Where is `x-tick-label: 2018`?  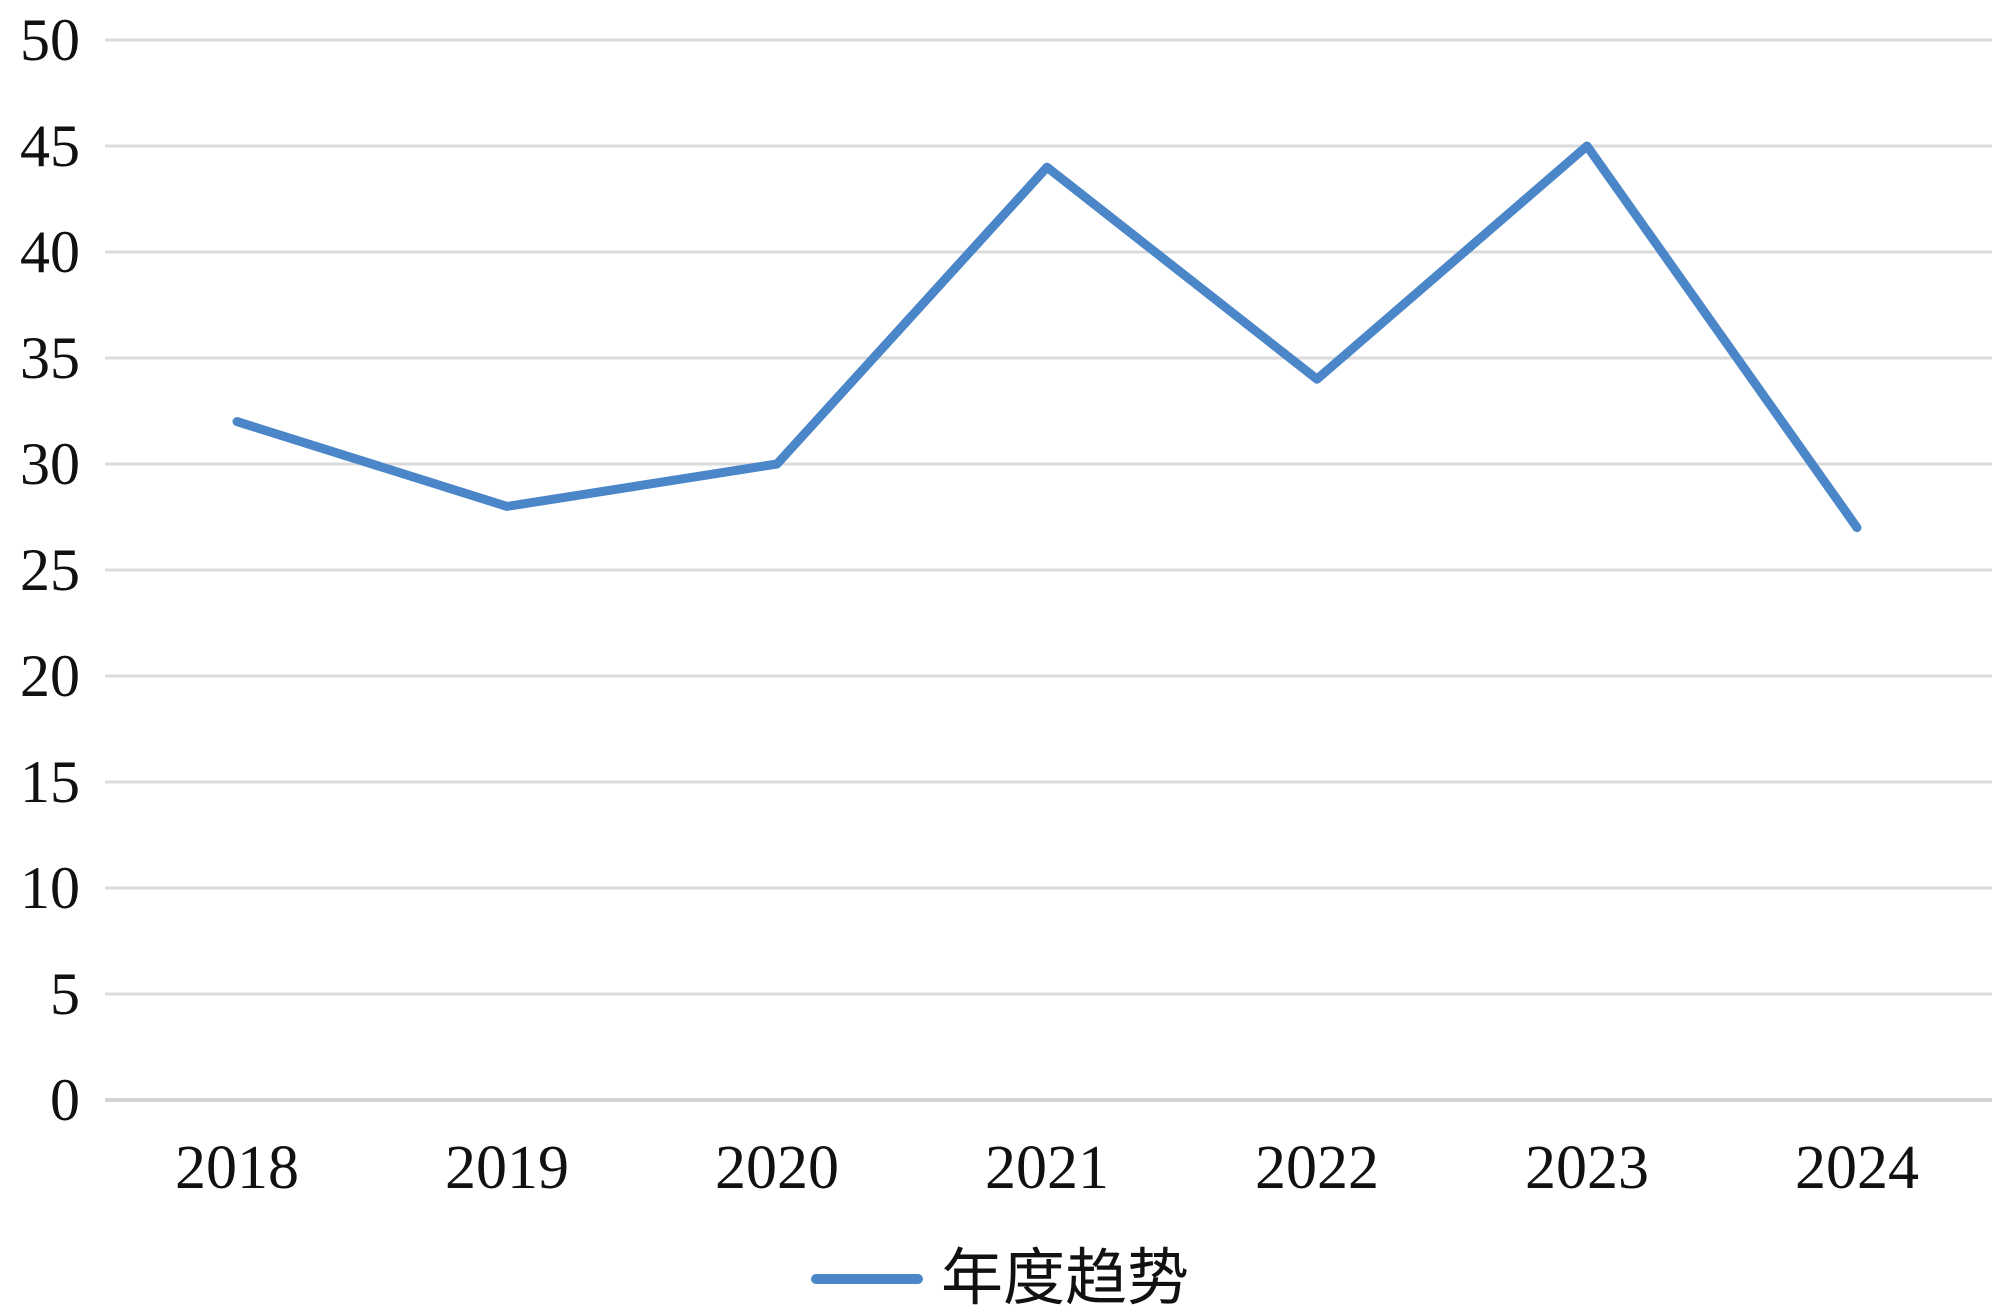
x-tick-label: 2018 is located at coordinates (237, 1168).